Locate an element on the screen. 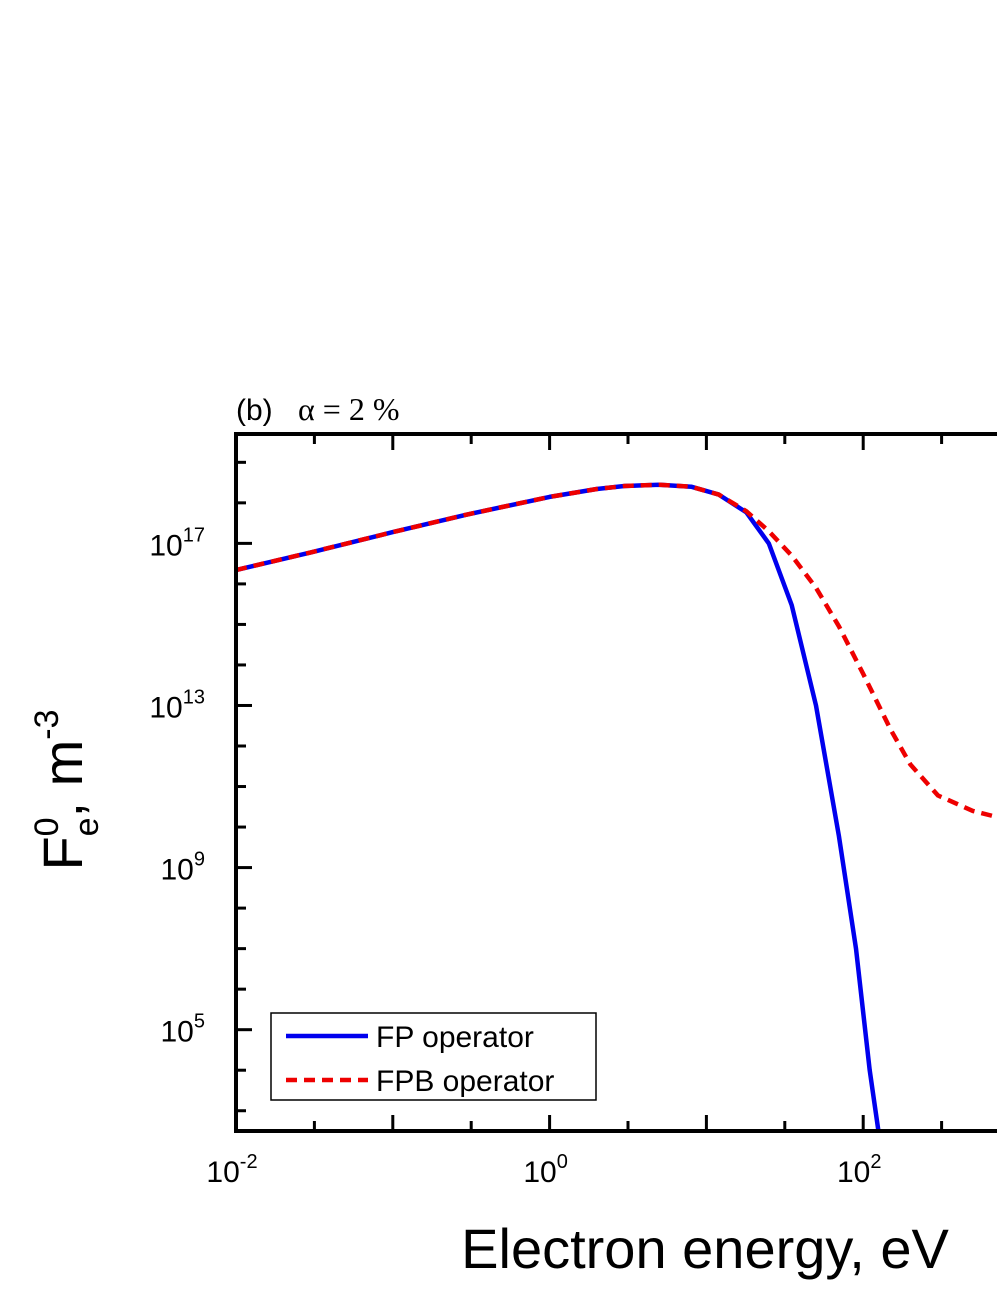 Image resolution: width=997 pixels, height=1290 pixels. y-tick-label: 10¹³ is located at coordinates (177, 705).